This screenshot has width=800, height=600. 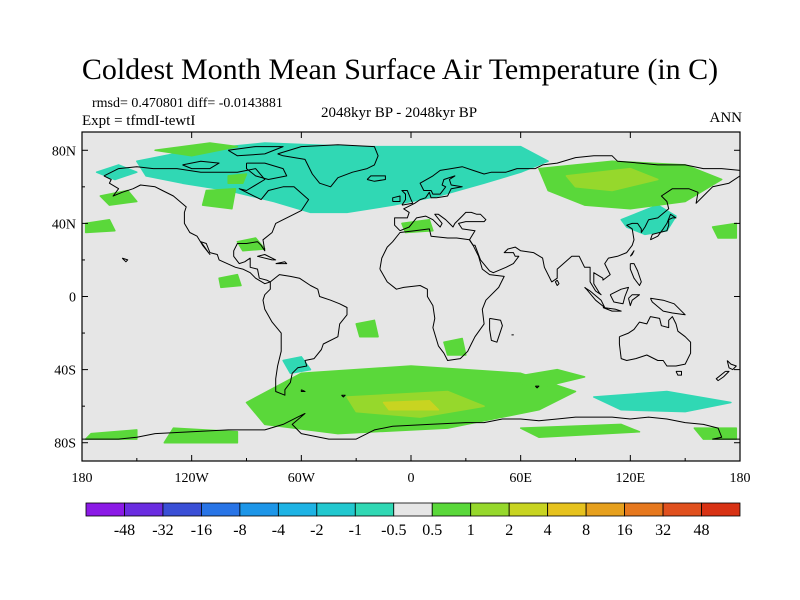 I want to click on colorbar-label: 0.5, so click(x=432, y=530).